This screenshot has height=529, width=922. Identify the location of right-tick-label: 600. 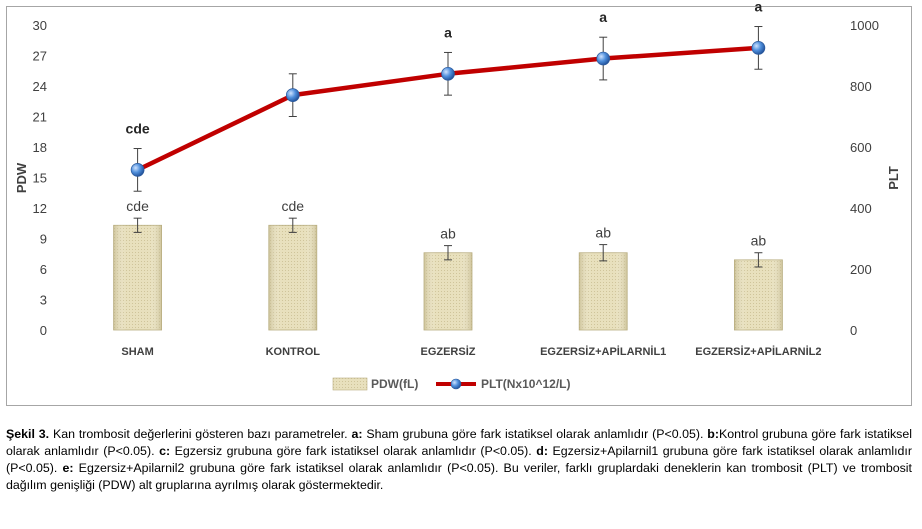
(861, 147).